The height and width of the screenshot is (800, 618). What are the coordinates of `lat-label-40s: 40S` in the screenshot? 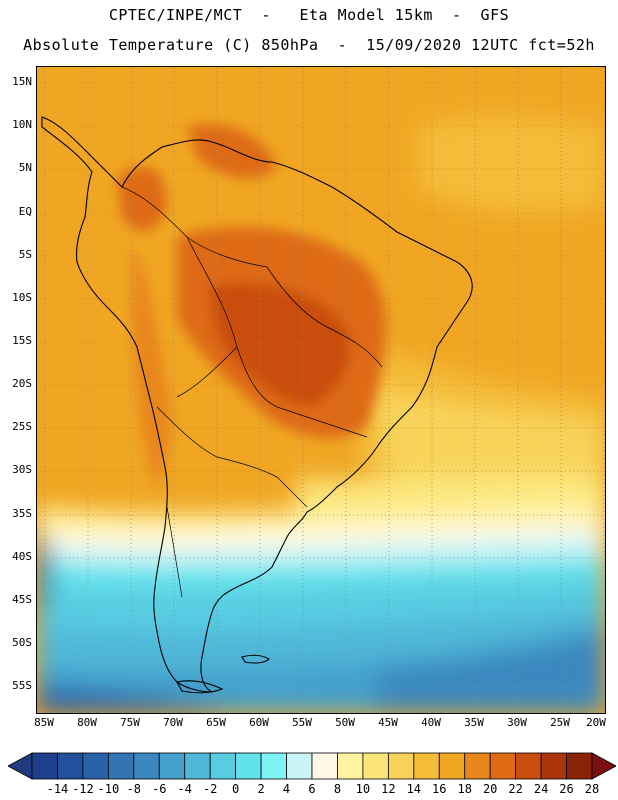 It's located at (22, 556).